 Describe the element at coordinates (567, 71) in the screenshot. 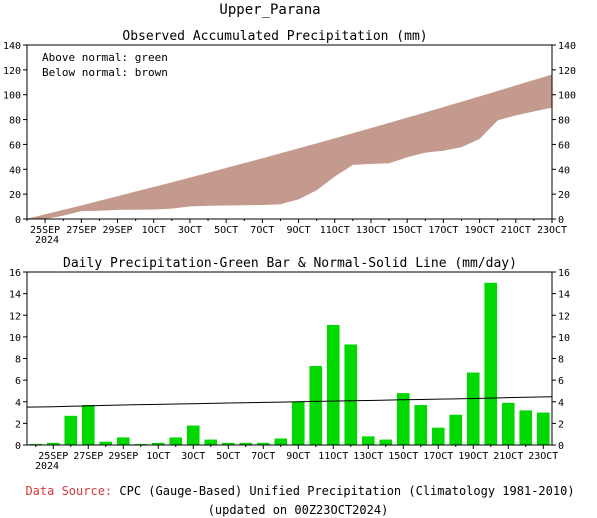

I see `accumulated-ytick-right-label: 120` at that location.